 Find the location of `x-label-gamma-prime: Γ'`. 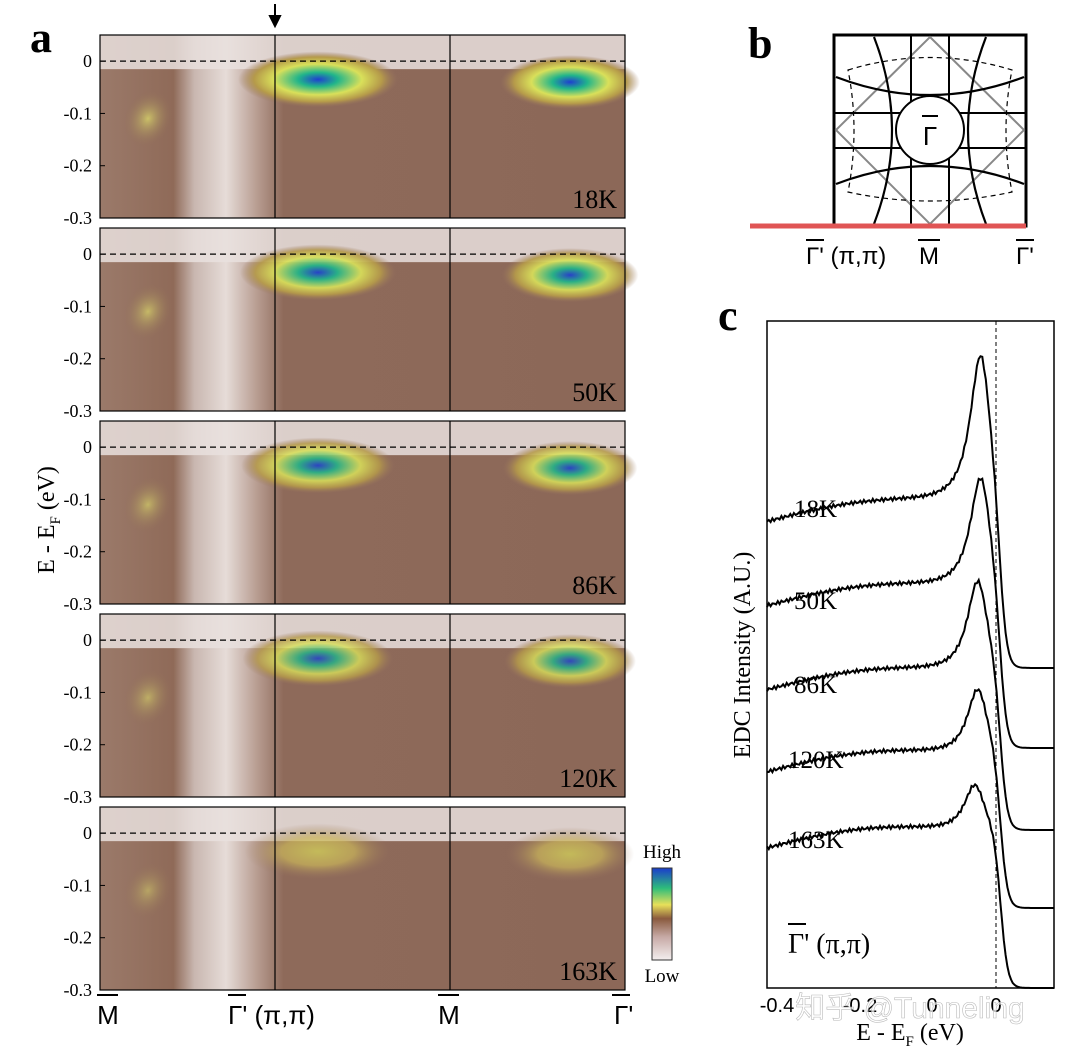

x-label-gamma-prime: Γ' is located at coordinates (623, 1015).